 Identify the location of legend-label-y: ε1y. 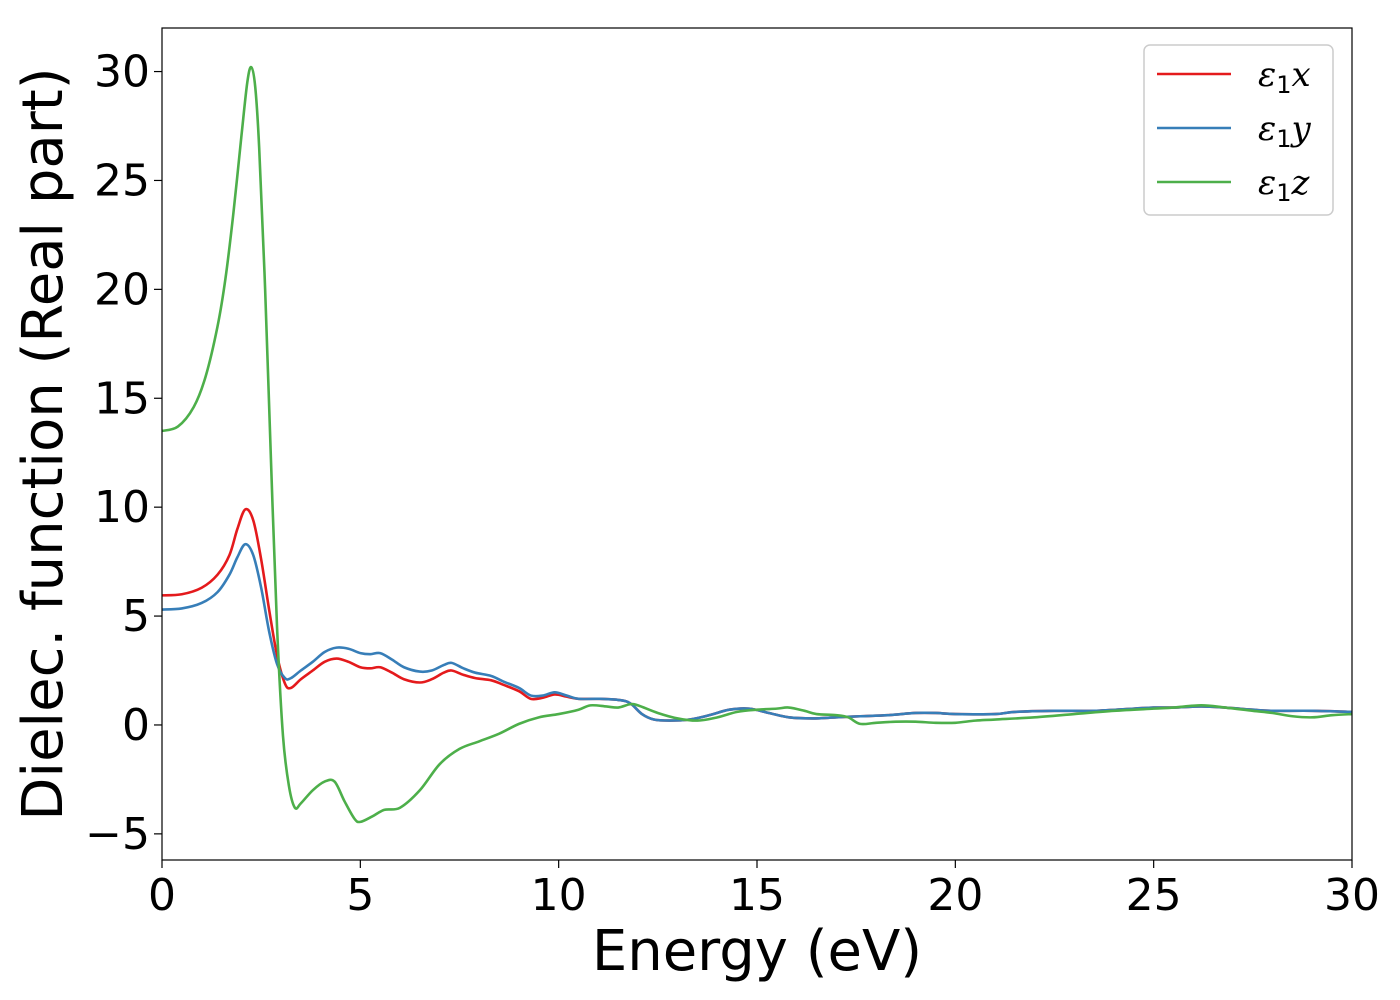
(1285, 131).